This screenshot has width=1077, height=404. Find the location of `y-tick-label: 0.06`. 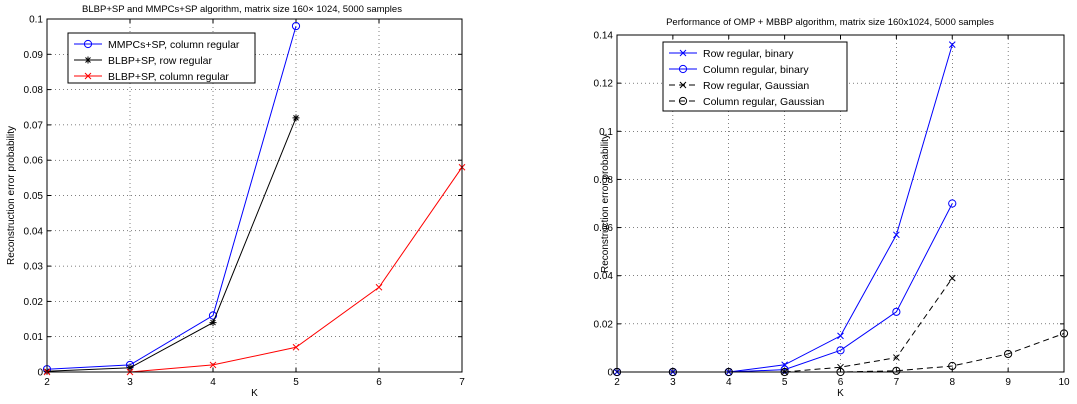

y-tick-label: 0.06 is located at coordinates (34, 161).